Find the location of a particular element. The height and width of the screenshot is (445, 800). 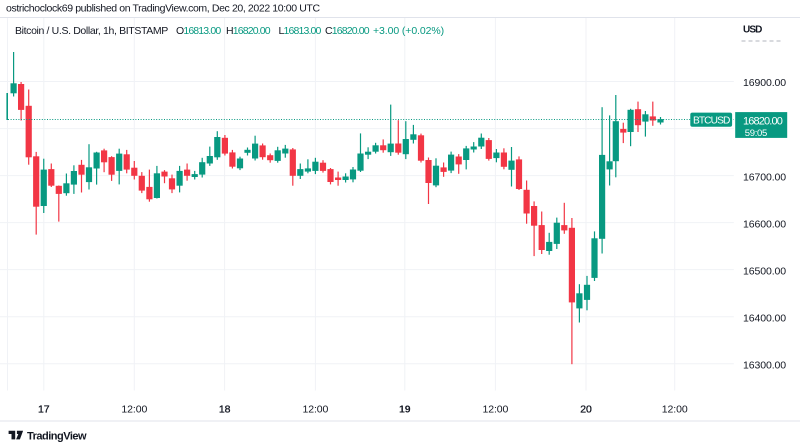

svg-text: L16813.00 is located at coordinates (300, 31).